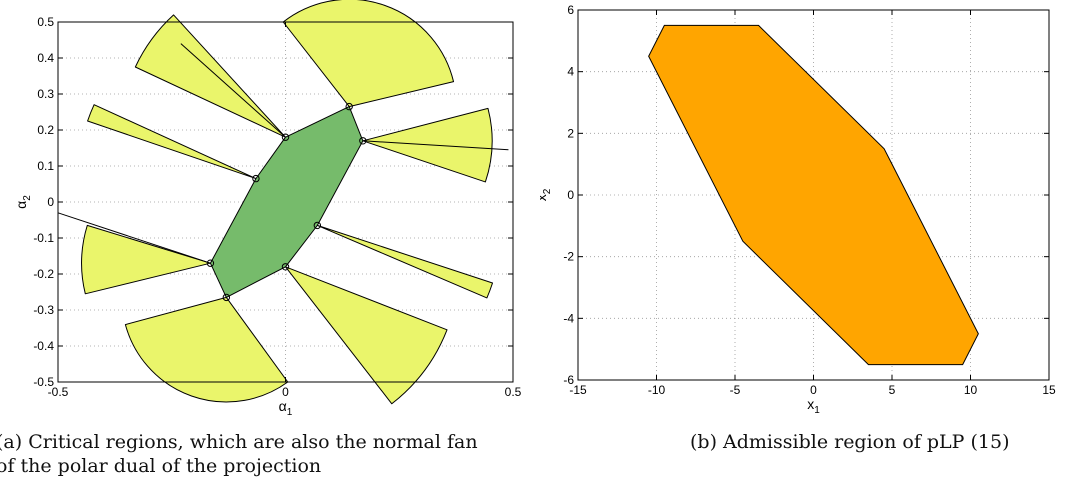 The width and height of the screenshot is (1065, 494). I want to click on y-tick-label: -0.3, so click(43, 310).